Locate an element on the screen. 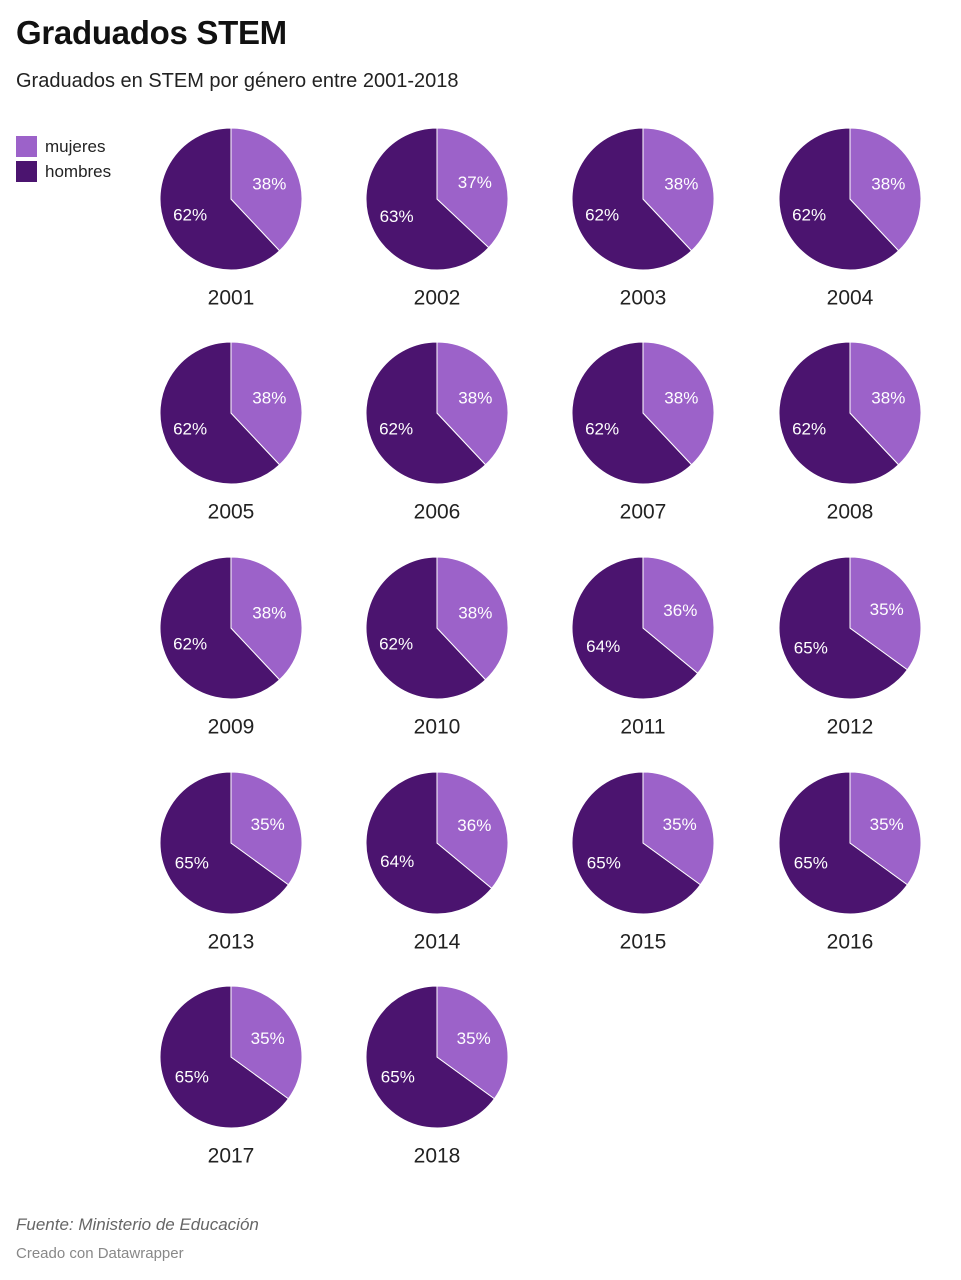 Image resolution: width=961 pixels, height=1280 pixels. slice-mujeres-2018 is located at coordinates (472, 1042).